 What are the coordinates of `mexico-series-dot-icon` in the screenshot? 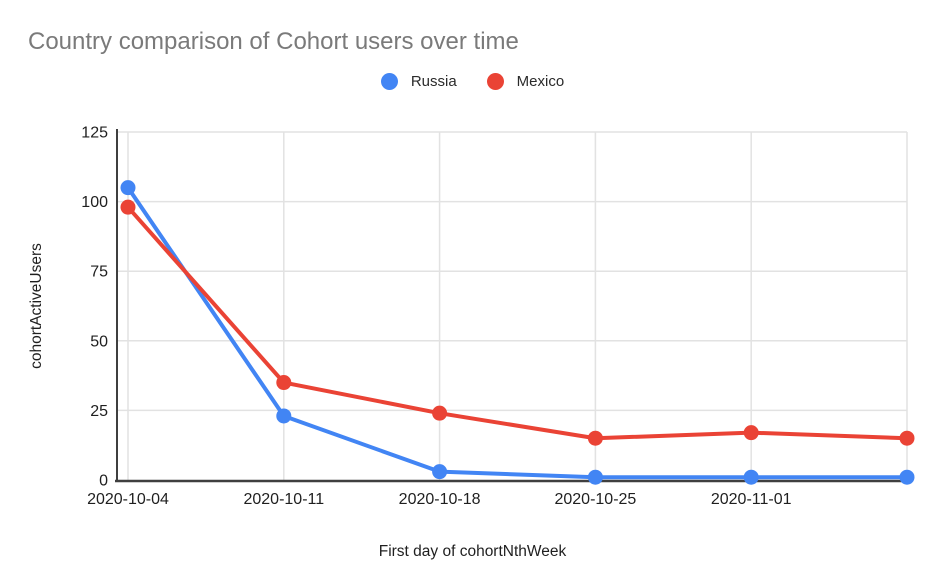 It's located at (495, 81).